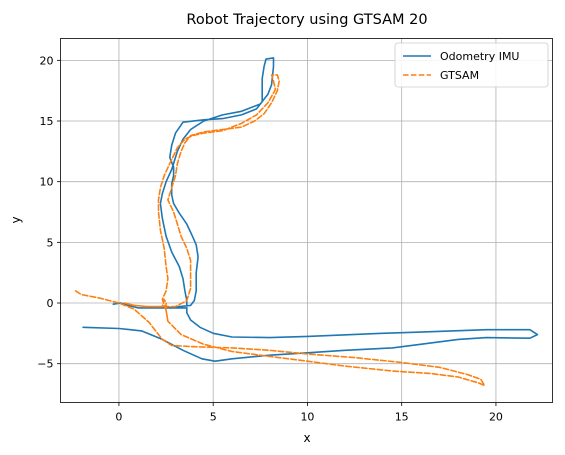 The image size is (565, 455). What do you see at coordinates (50, 242) in the screenshot?
I see `y-tick-label: 5` at bounding box center [50, 242].